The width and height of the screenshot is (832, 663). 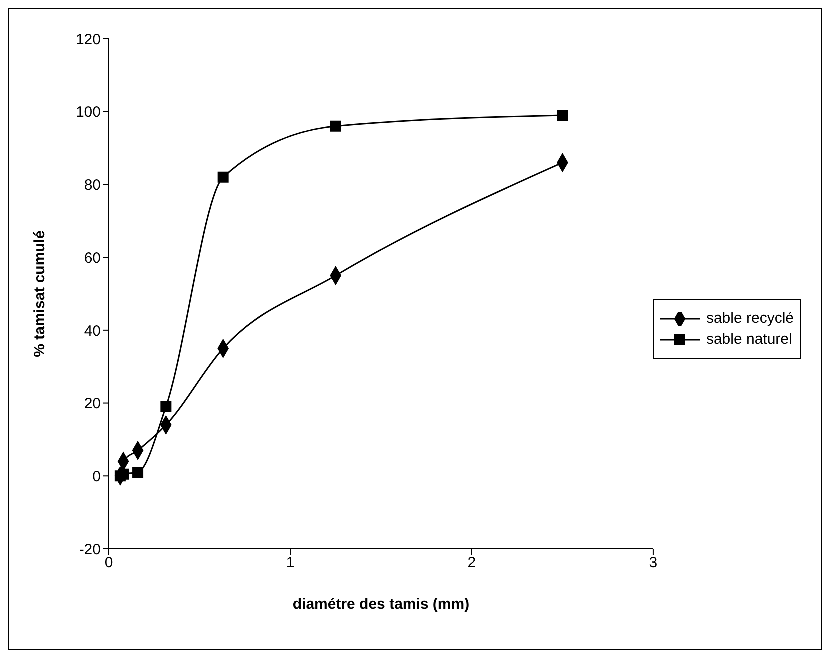 What do you see at coordinates (472, 563) in the screenshot?
I see `x-tick-label: 2` at bounding box center [472, 563].